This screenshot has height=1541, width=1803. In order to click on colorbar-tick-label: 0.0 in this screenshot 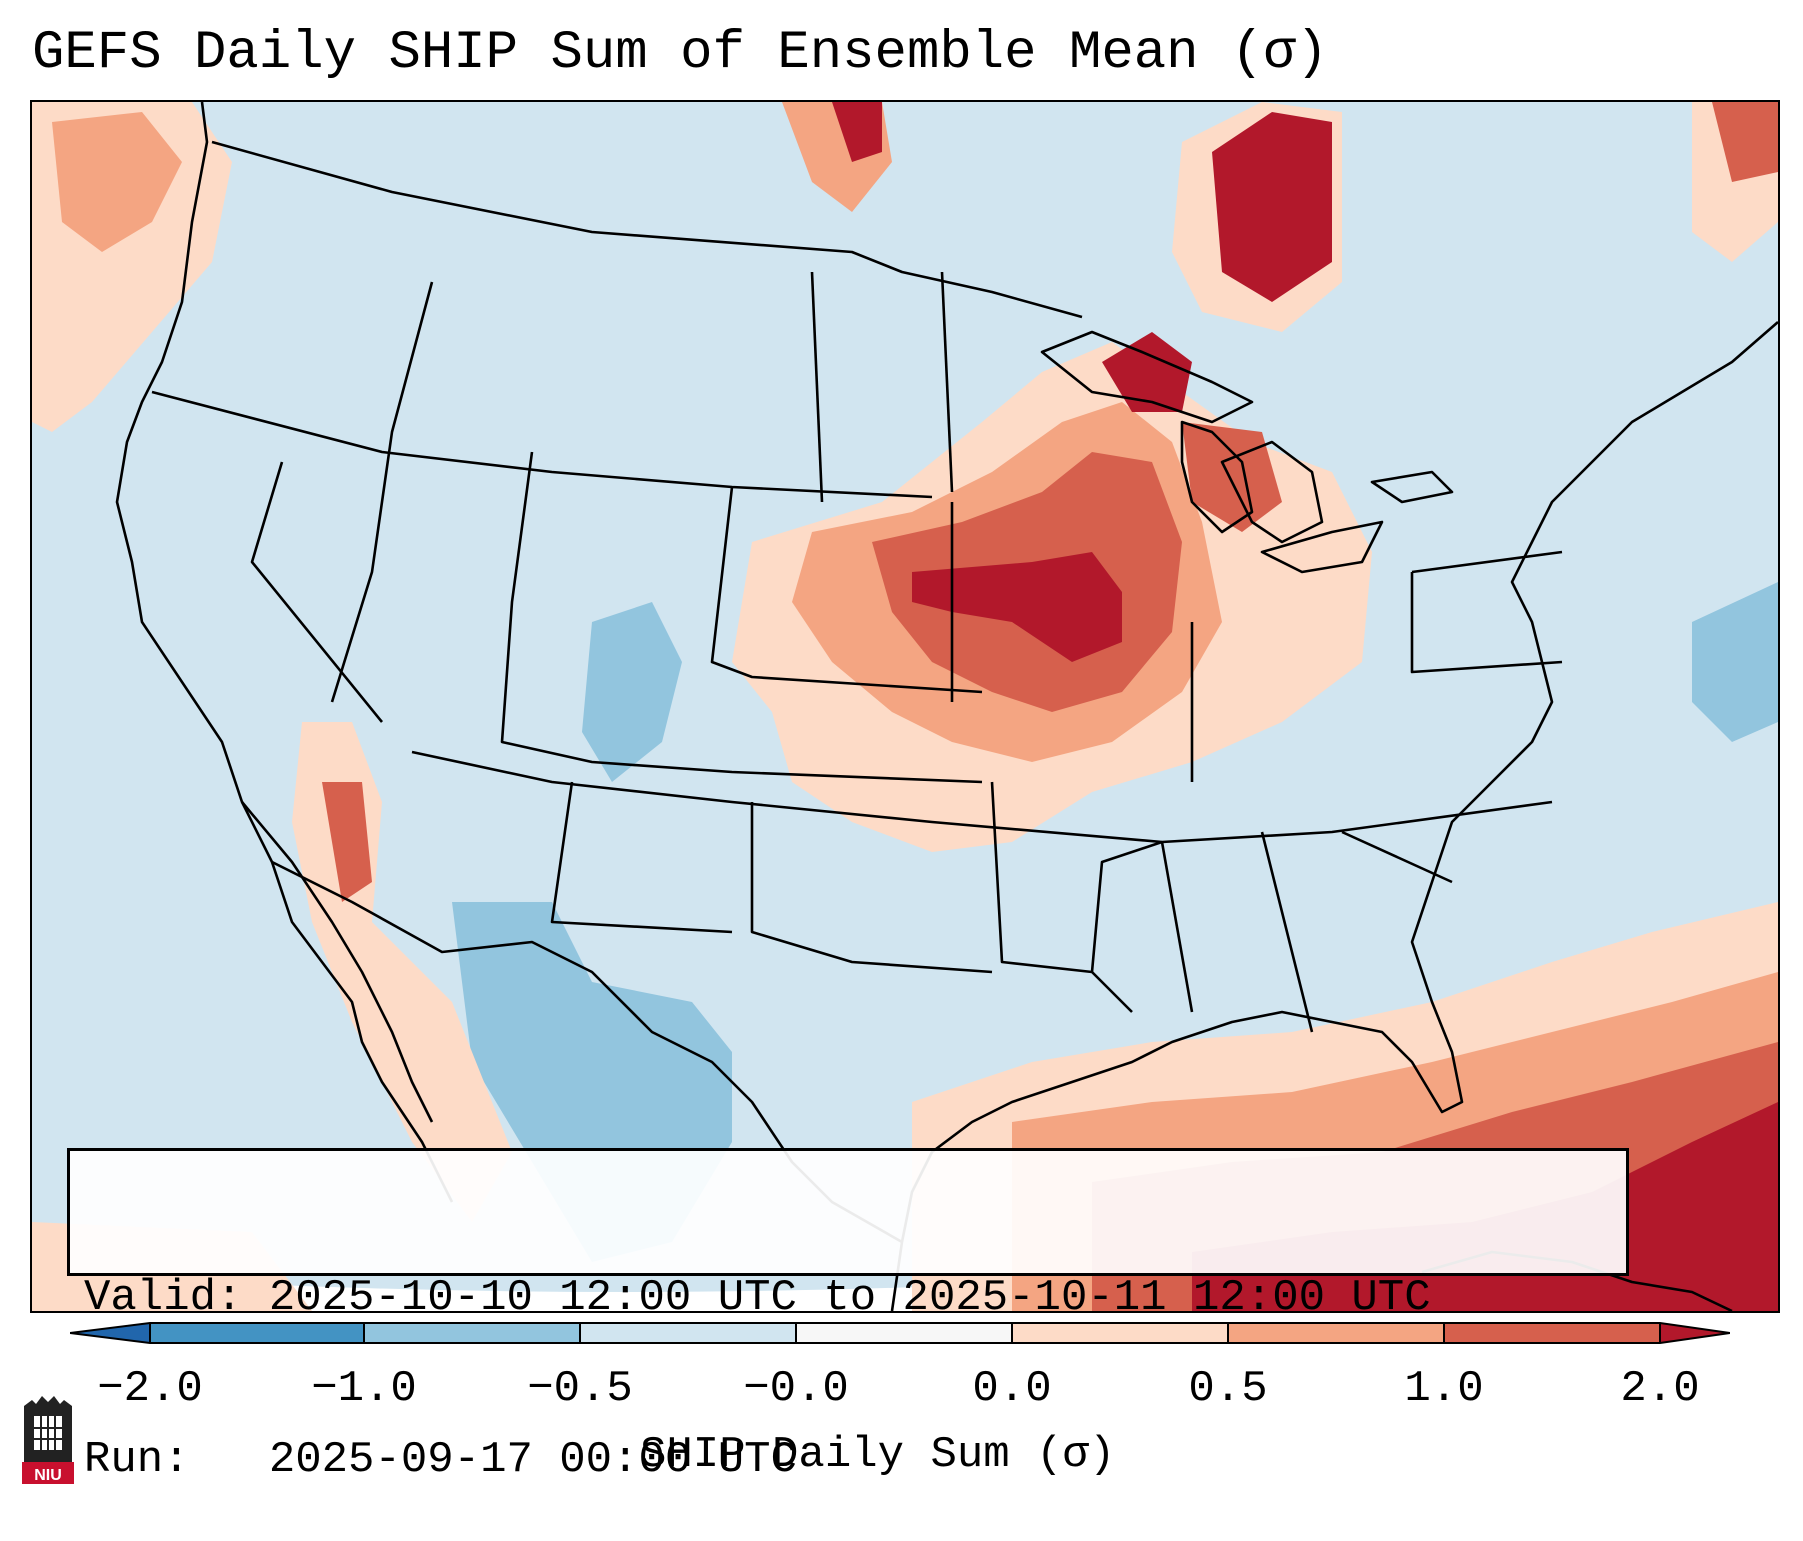, I will do `click(1012, 1389)`.